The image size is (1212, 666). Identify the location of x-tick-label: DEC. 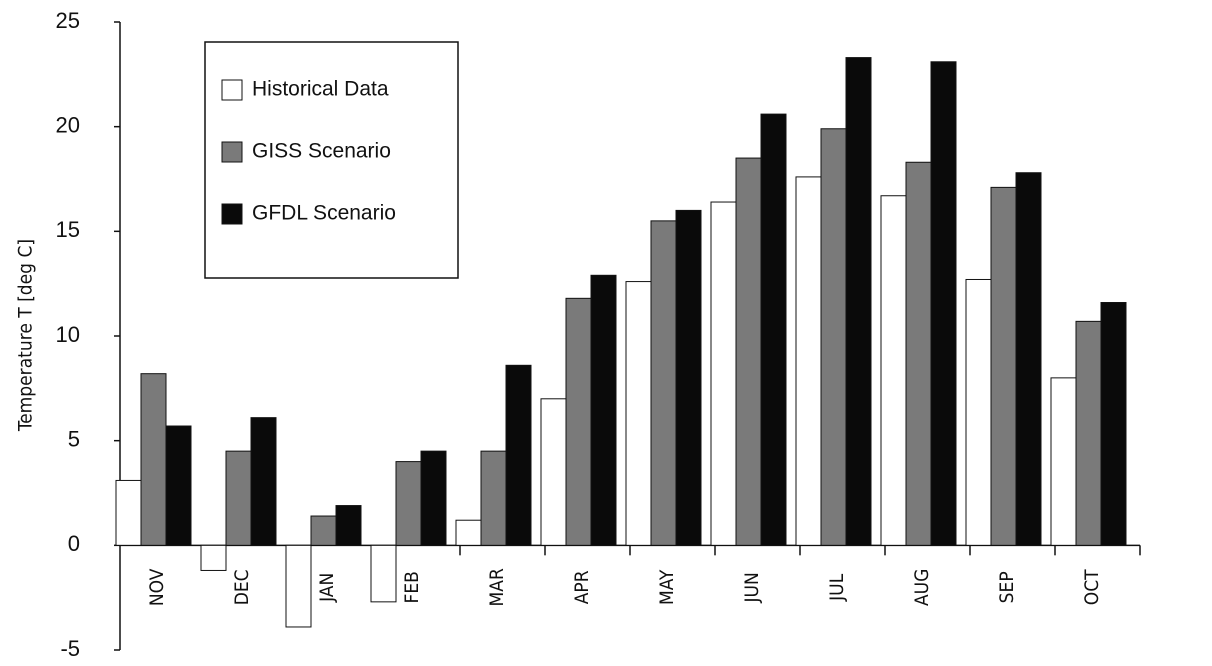
(242, 587).